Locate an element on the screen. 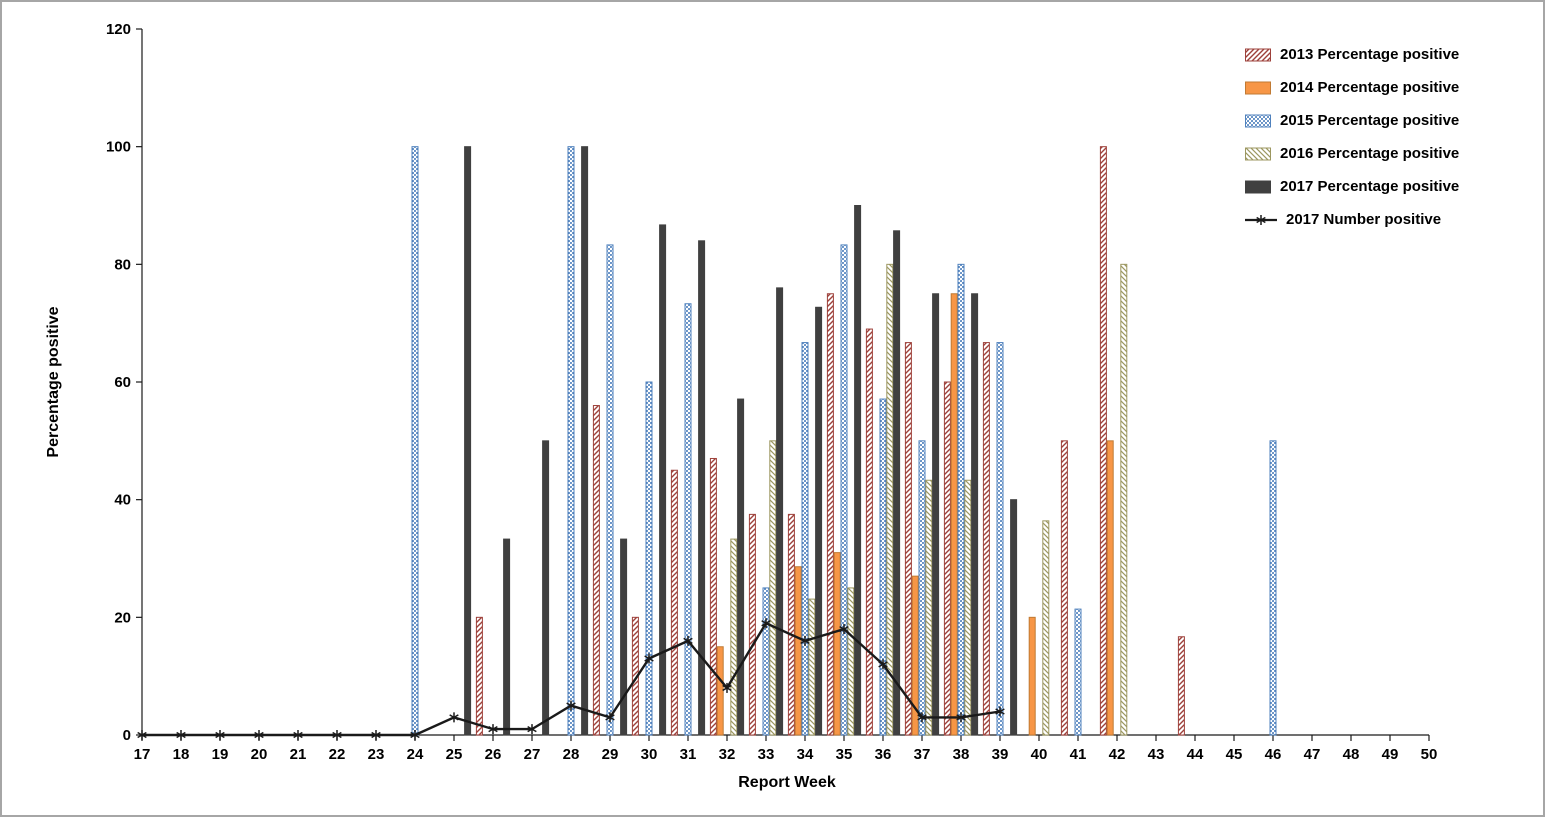  x-tick-label: 18 is located at coordinates (181, 754).